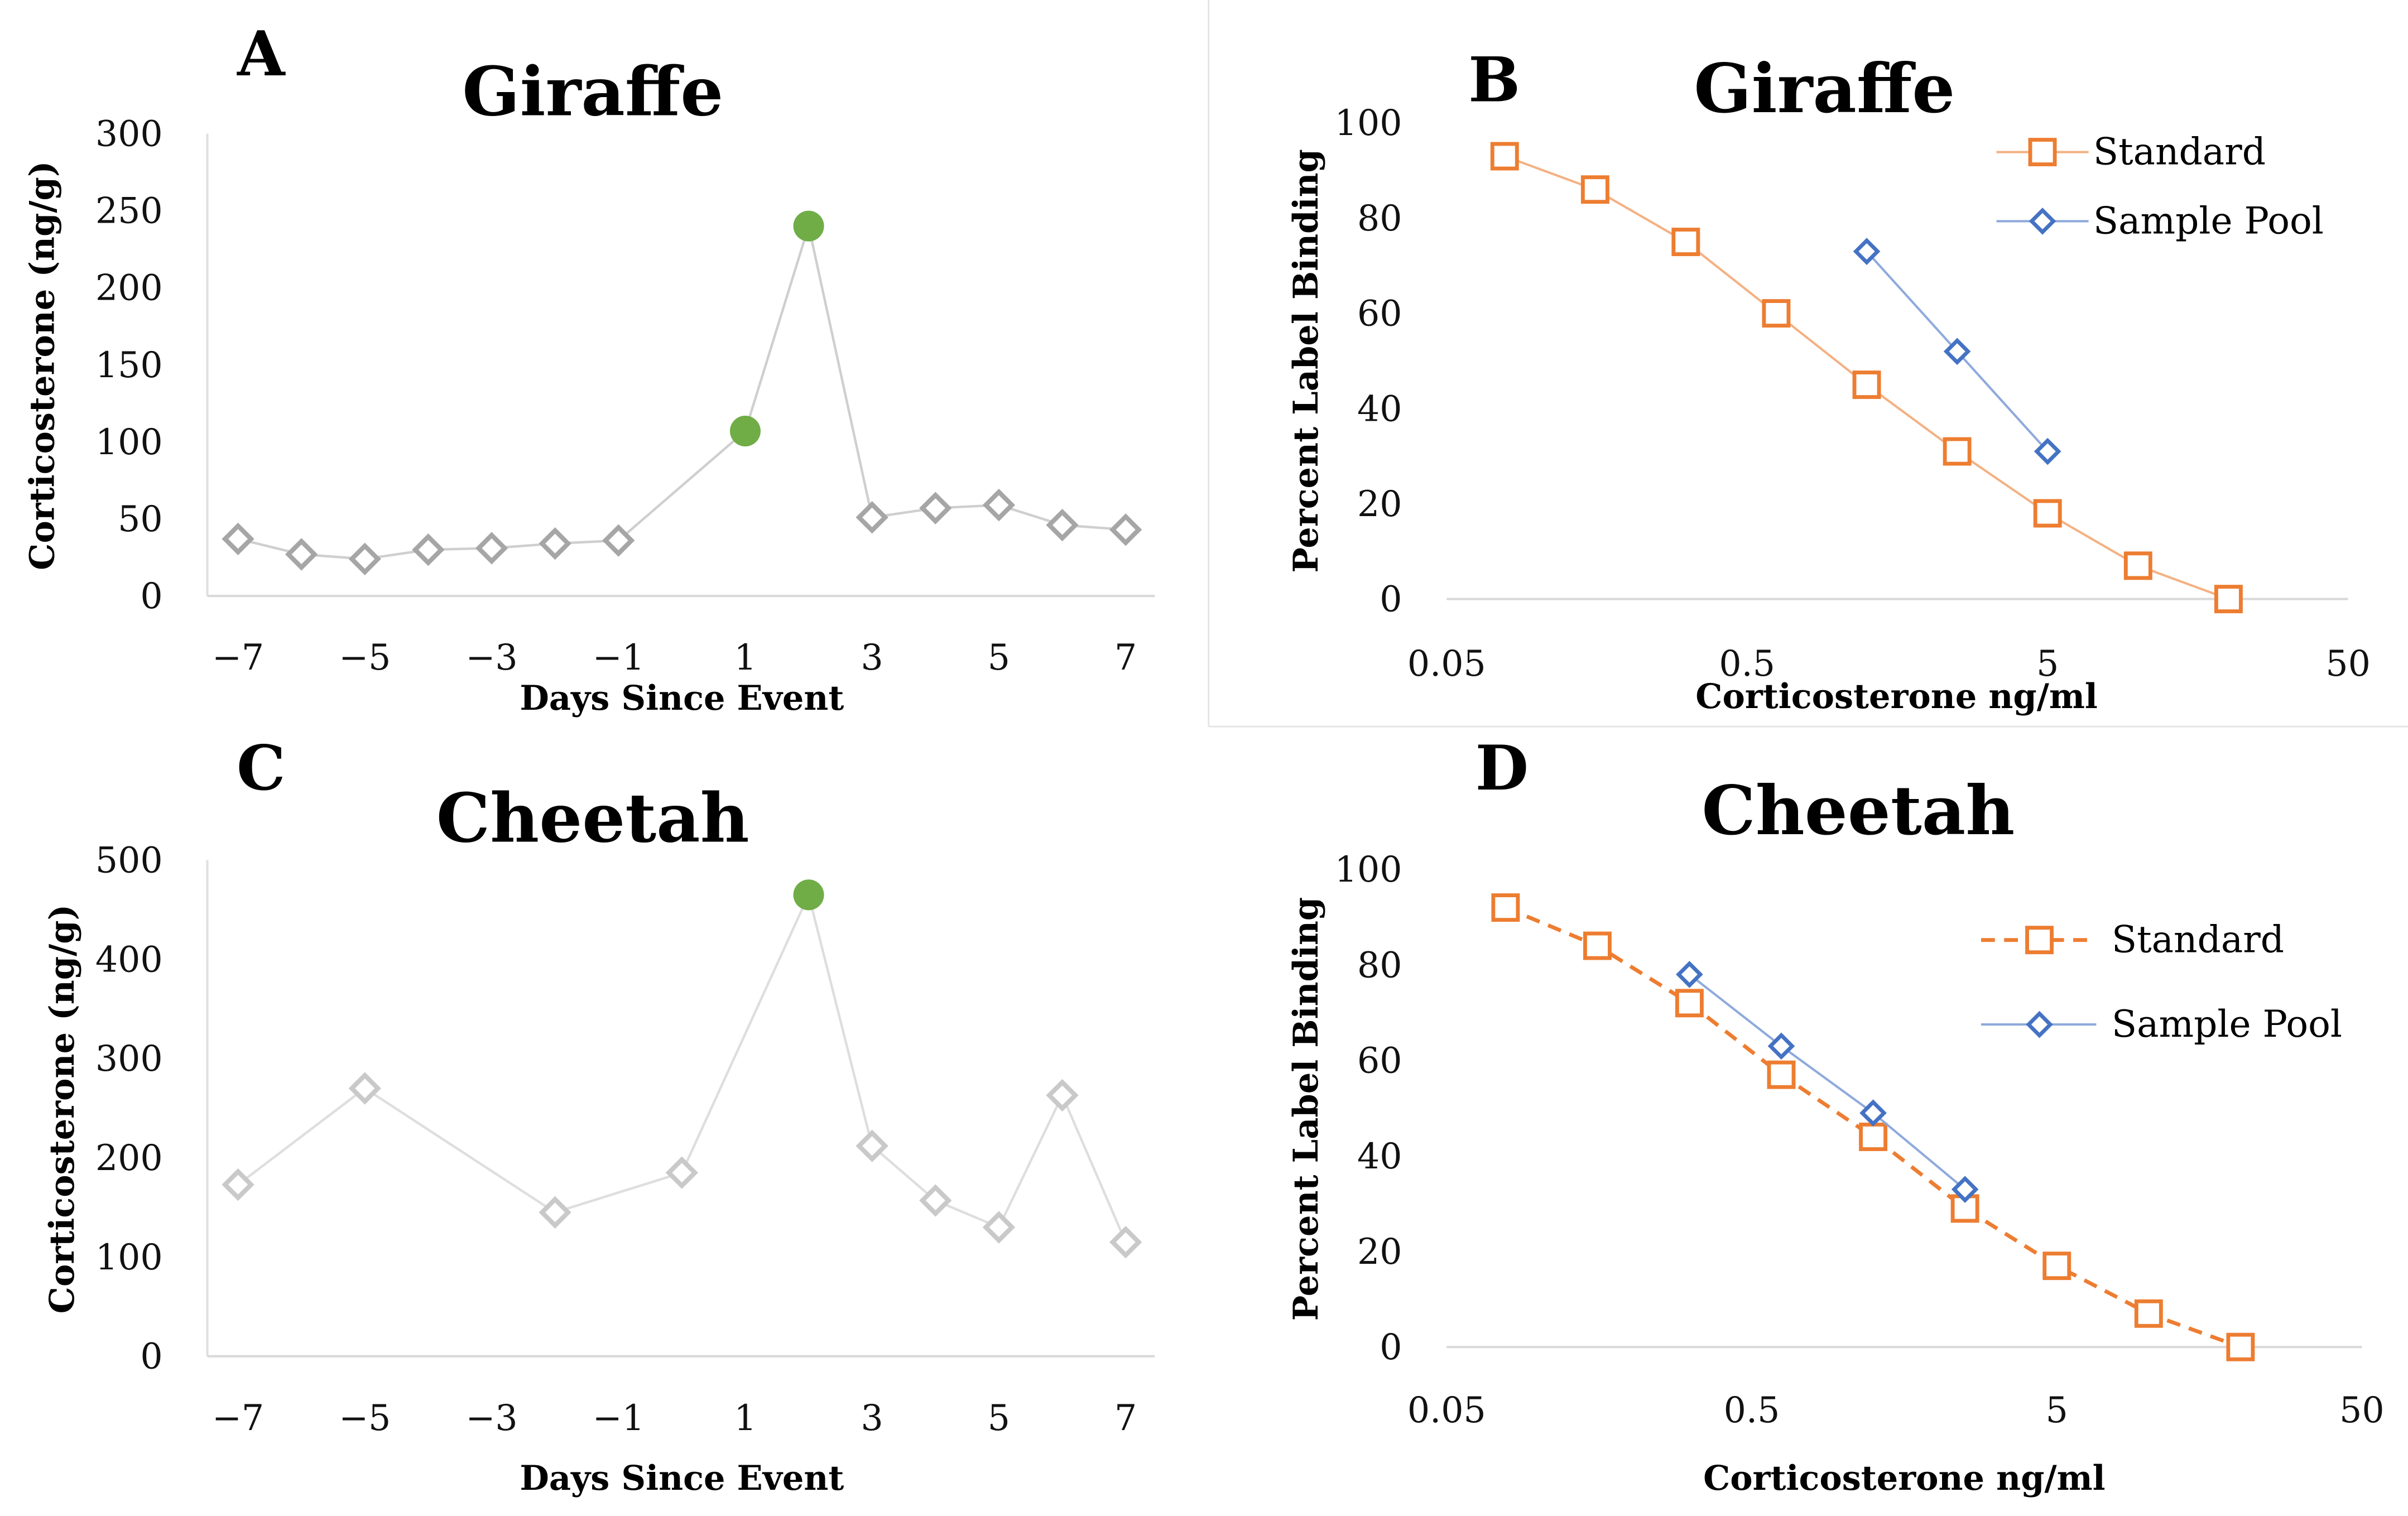 The height and width of the screenshot is (1516, 2408). Describe the element at coordinates (140, 519) in the screenshot. I see `y-tick-label: 50` at that location.